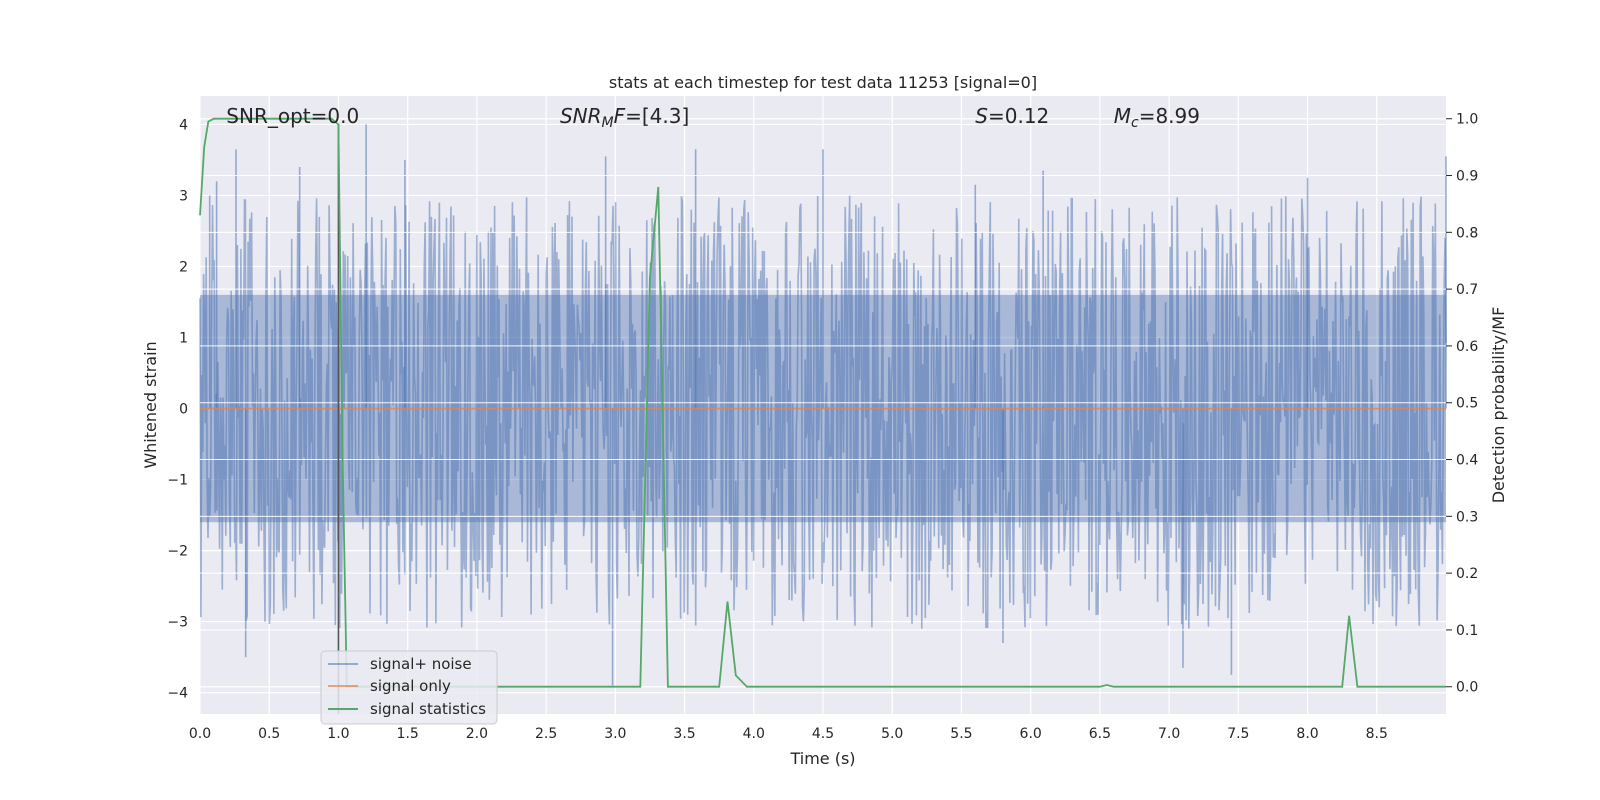  What do you see at coordinates (177, 623) in the screenshot?
I see `y-tick-label: −3` at bounding box center [177, 623].